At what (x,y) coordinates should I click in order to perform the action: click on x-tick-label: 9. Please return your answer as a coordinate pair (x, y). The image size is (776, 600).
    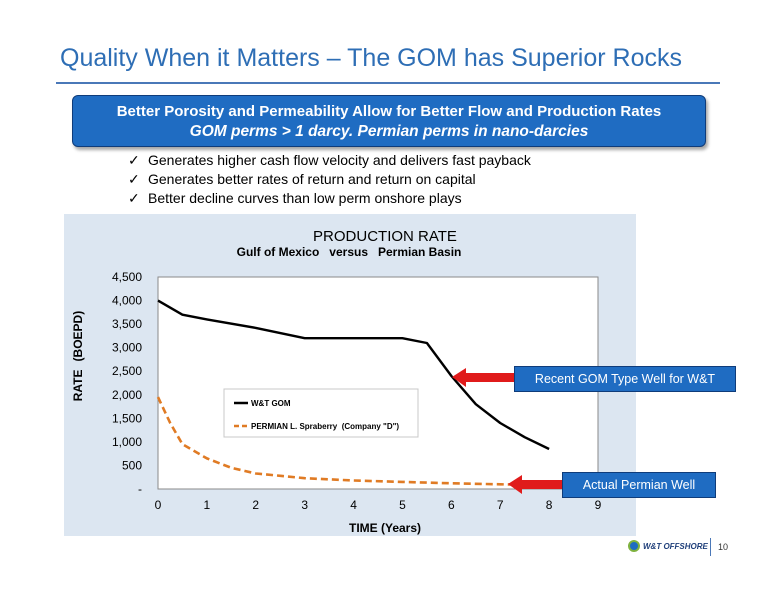
    Looking at the image, I should click on (598, 505).